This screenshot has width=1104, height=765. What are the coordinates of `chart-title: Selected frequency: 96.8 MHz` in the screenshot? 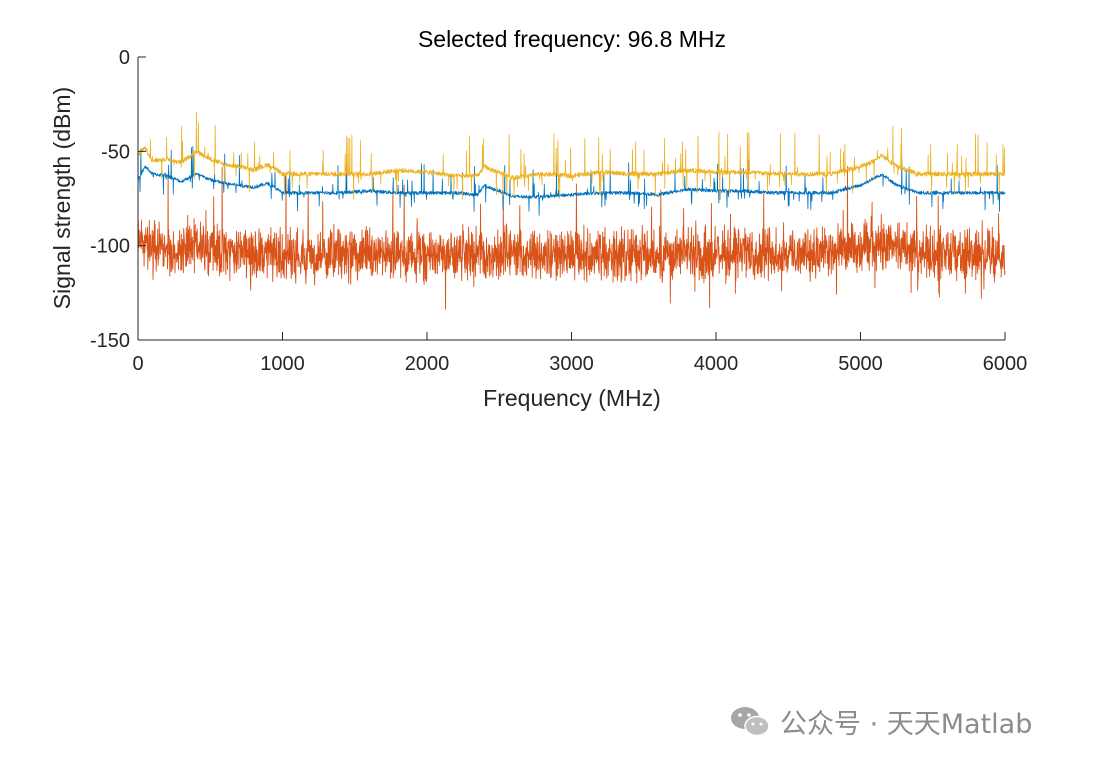 It's located at (572, 39).